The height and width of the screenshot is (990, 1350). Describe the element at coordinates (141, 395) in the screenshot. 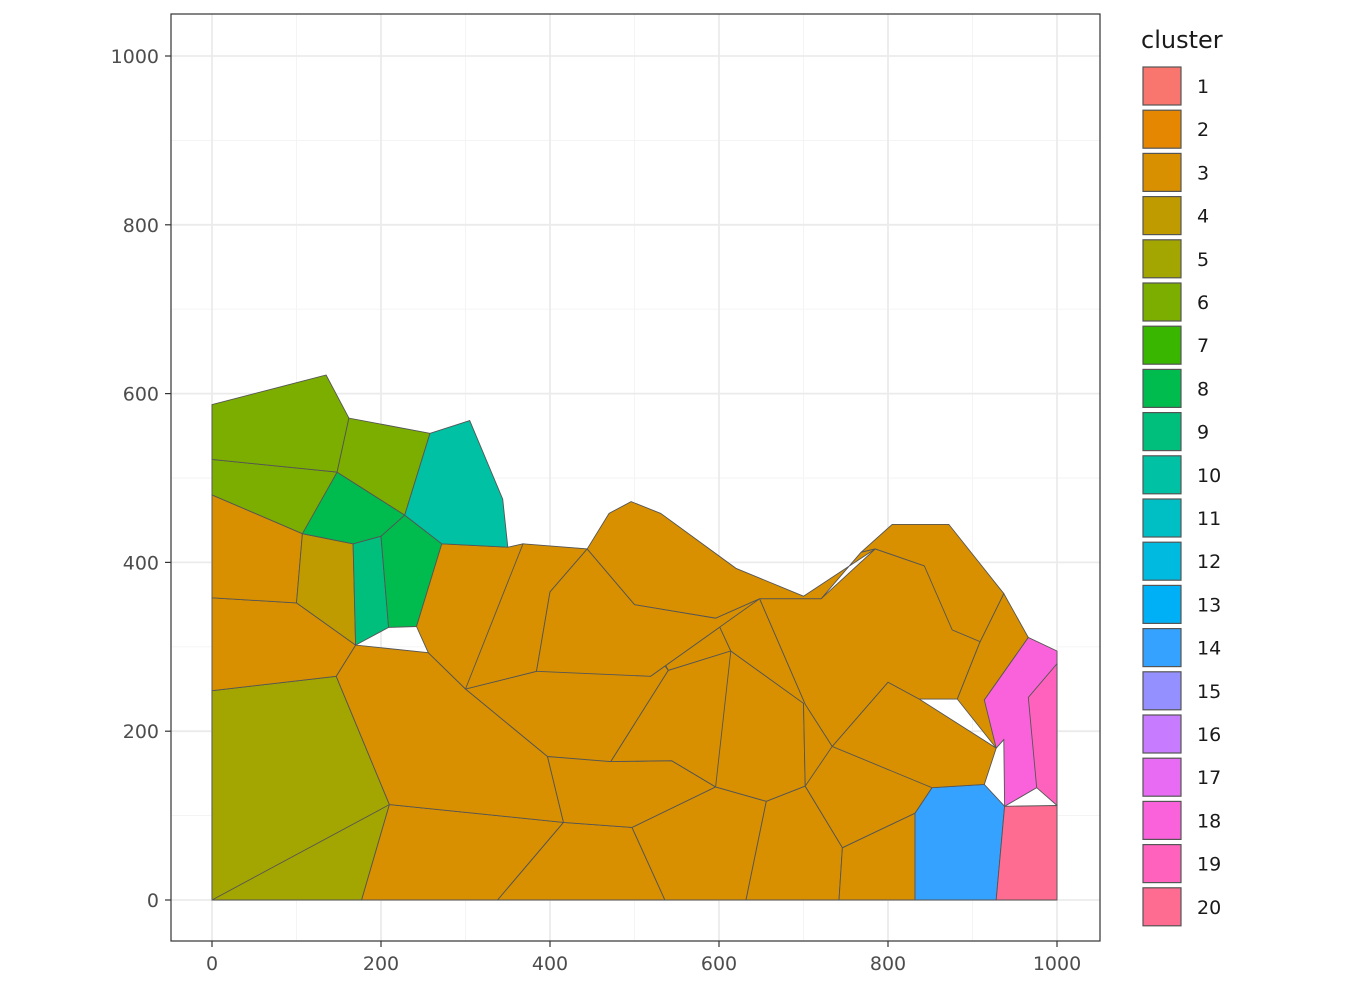

I see `y-tick-label: 600` at that location.